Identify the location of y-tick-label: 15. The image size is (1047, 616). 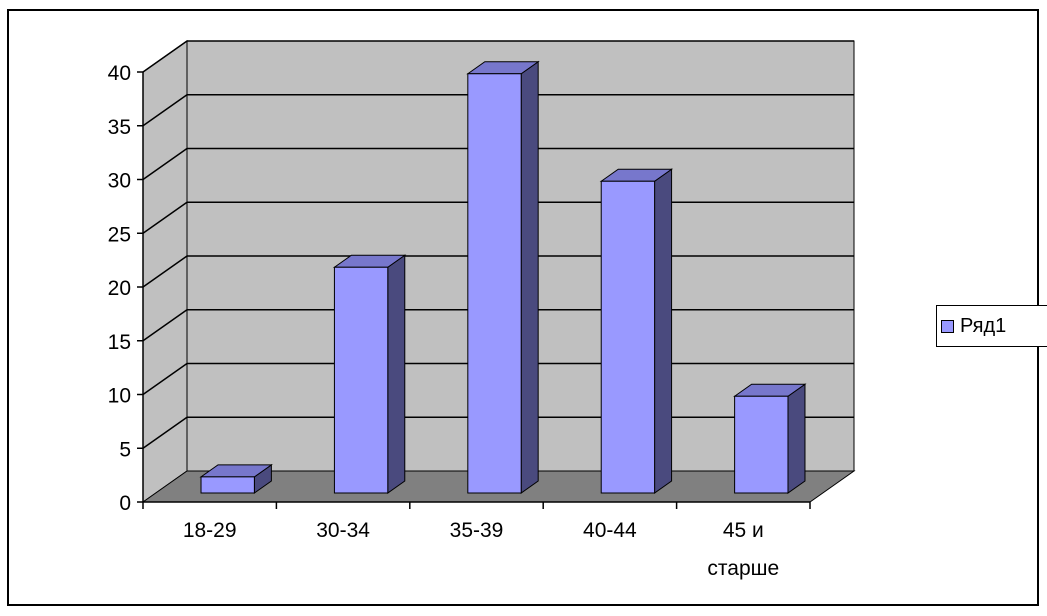
(119, 342).